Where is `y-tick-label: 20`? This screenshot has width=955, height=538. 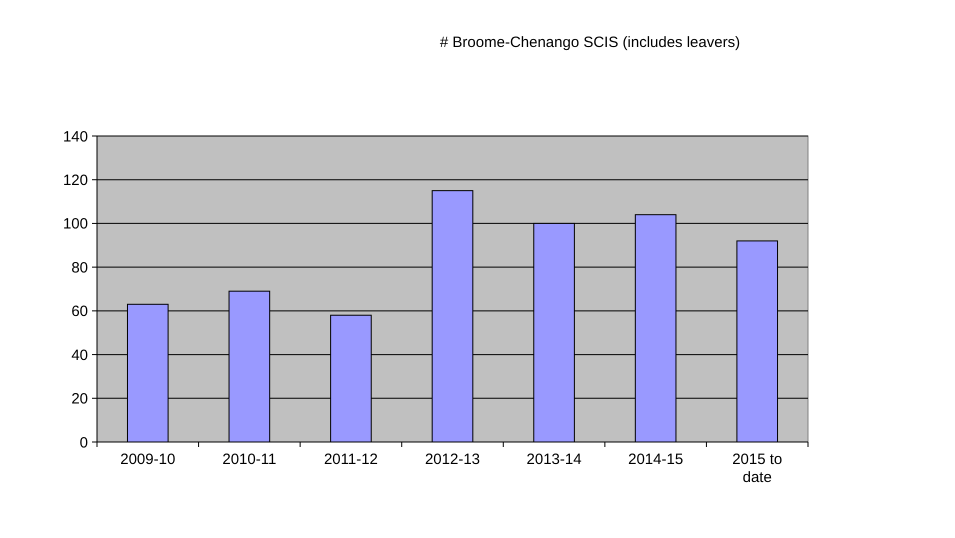 y-tick-label: 20 is located at coordinates (79, 399).